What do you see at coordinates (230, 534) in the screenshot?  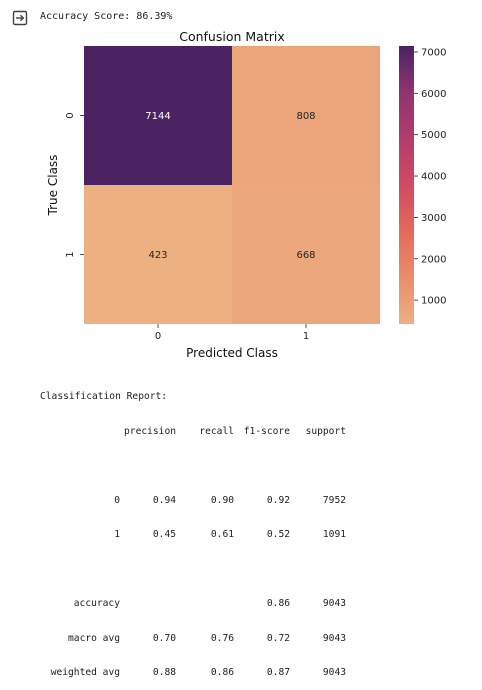 I see `report-row: 1 0.45 0.61 0.52 1091` at bounding box center [230, 534].